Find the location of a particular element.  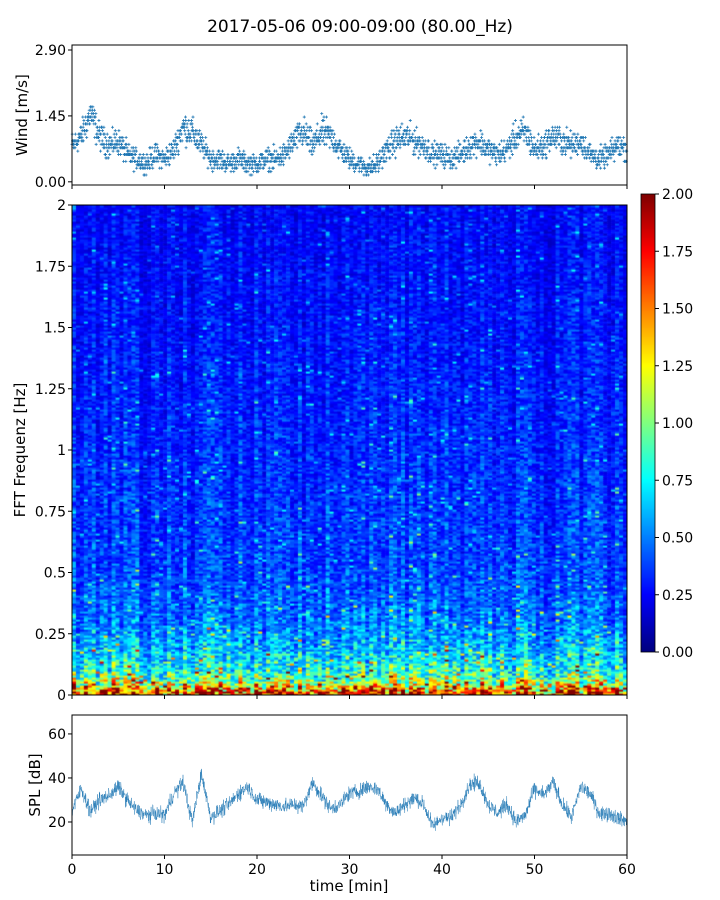

colorbar-tick-label: 2.00 is located at coordinates (677, 195).